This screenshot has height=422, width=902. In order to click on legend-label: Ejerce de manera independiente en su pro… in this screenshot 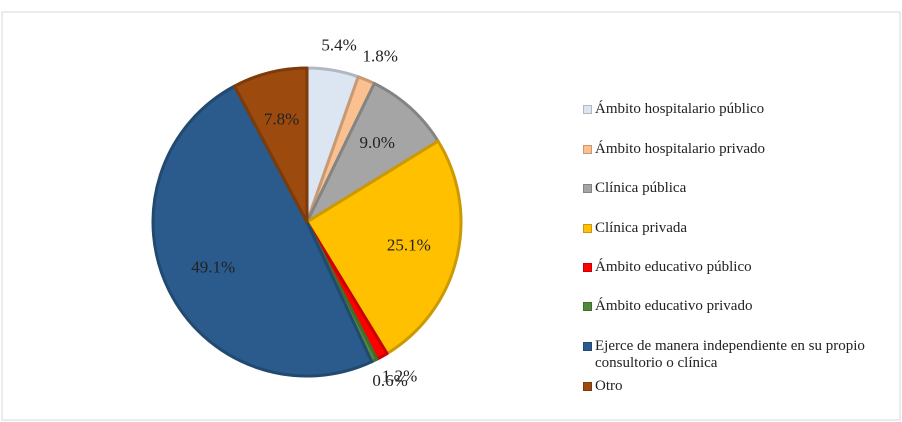, I will do `click(730, 354)`.